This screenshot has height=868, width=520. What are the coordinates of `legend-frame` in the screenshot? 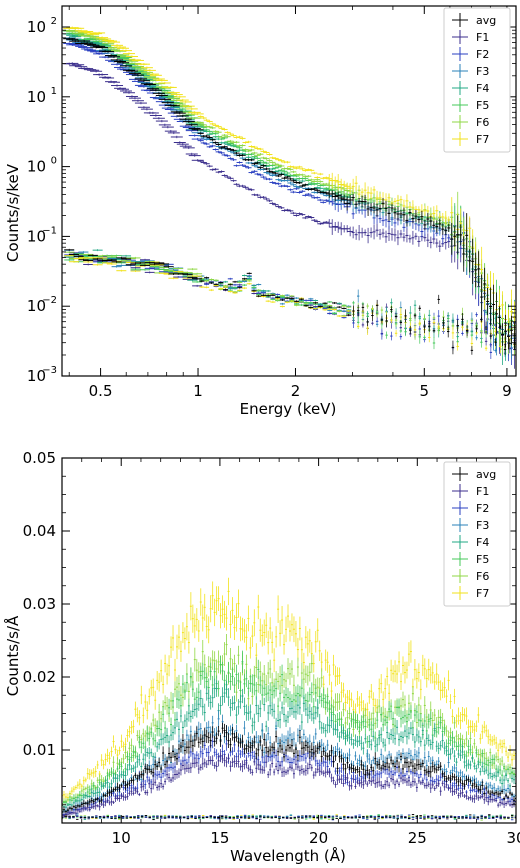 It's located at (477, 80).